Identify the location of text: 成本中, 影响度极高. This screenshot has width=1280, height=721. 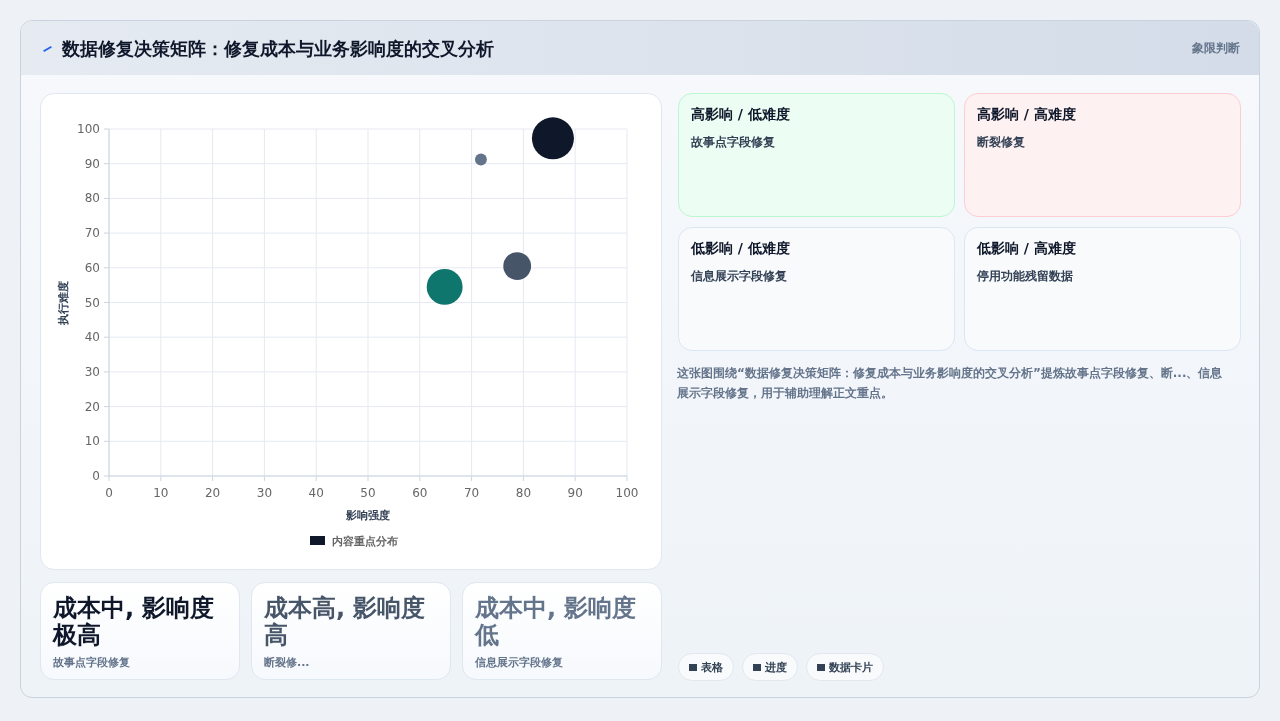
(134, 621).